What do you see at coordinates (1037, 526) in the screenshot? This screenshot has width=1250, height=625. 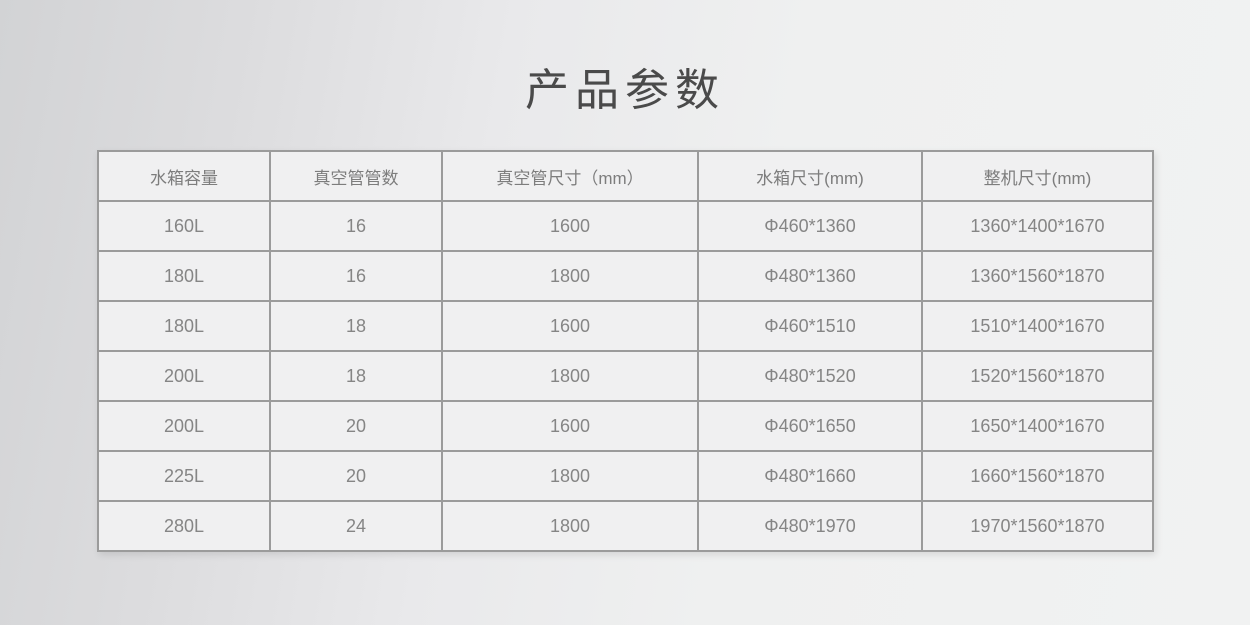 I see `table-cell: 1970*1560*1870` at bounding box center [1037, 526].